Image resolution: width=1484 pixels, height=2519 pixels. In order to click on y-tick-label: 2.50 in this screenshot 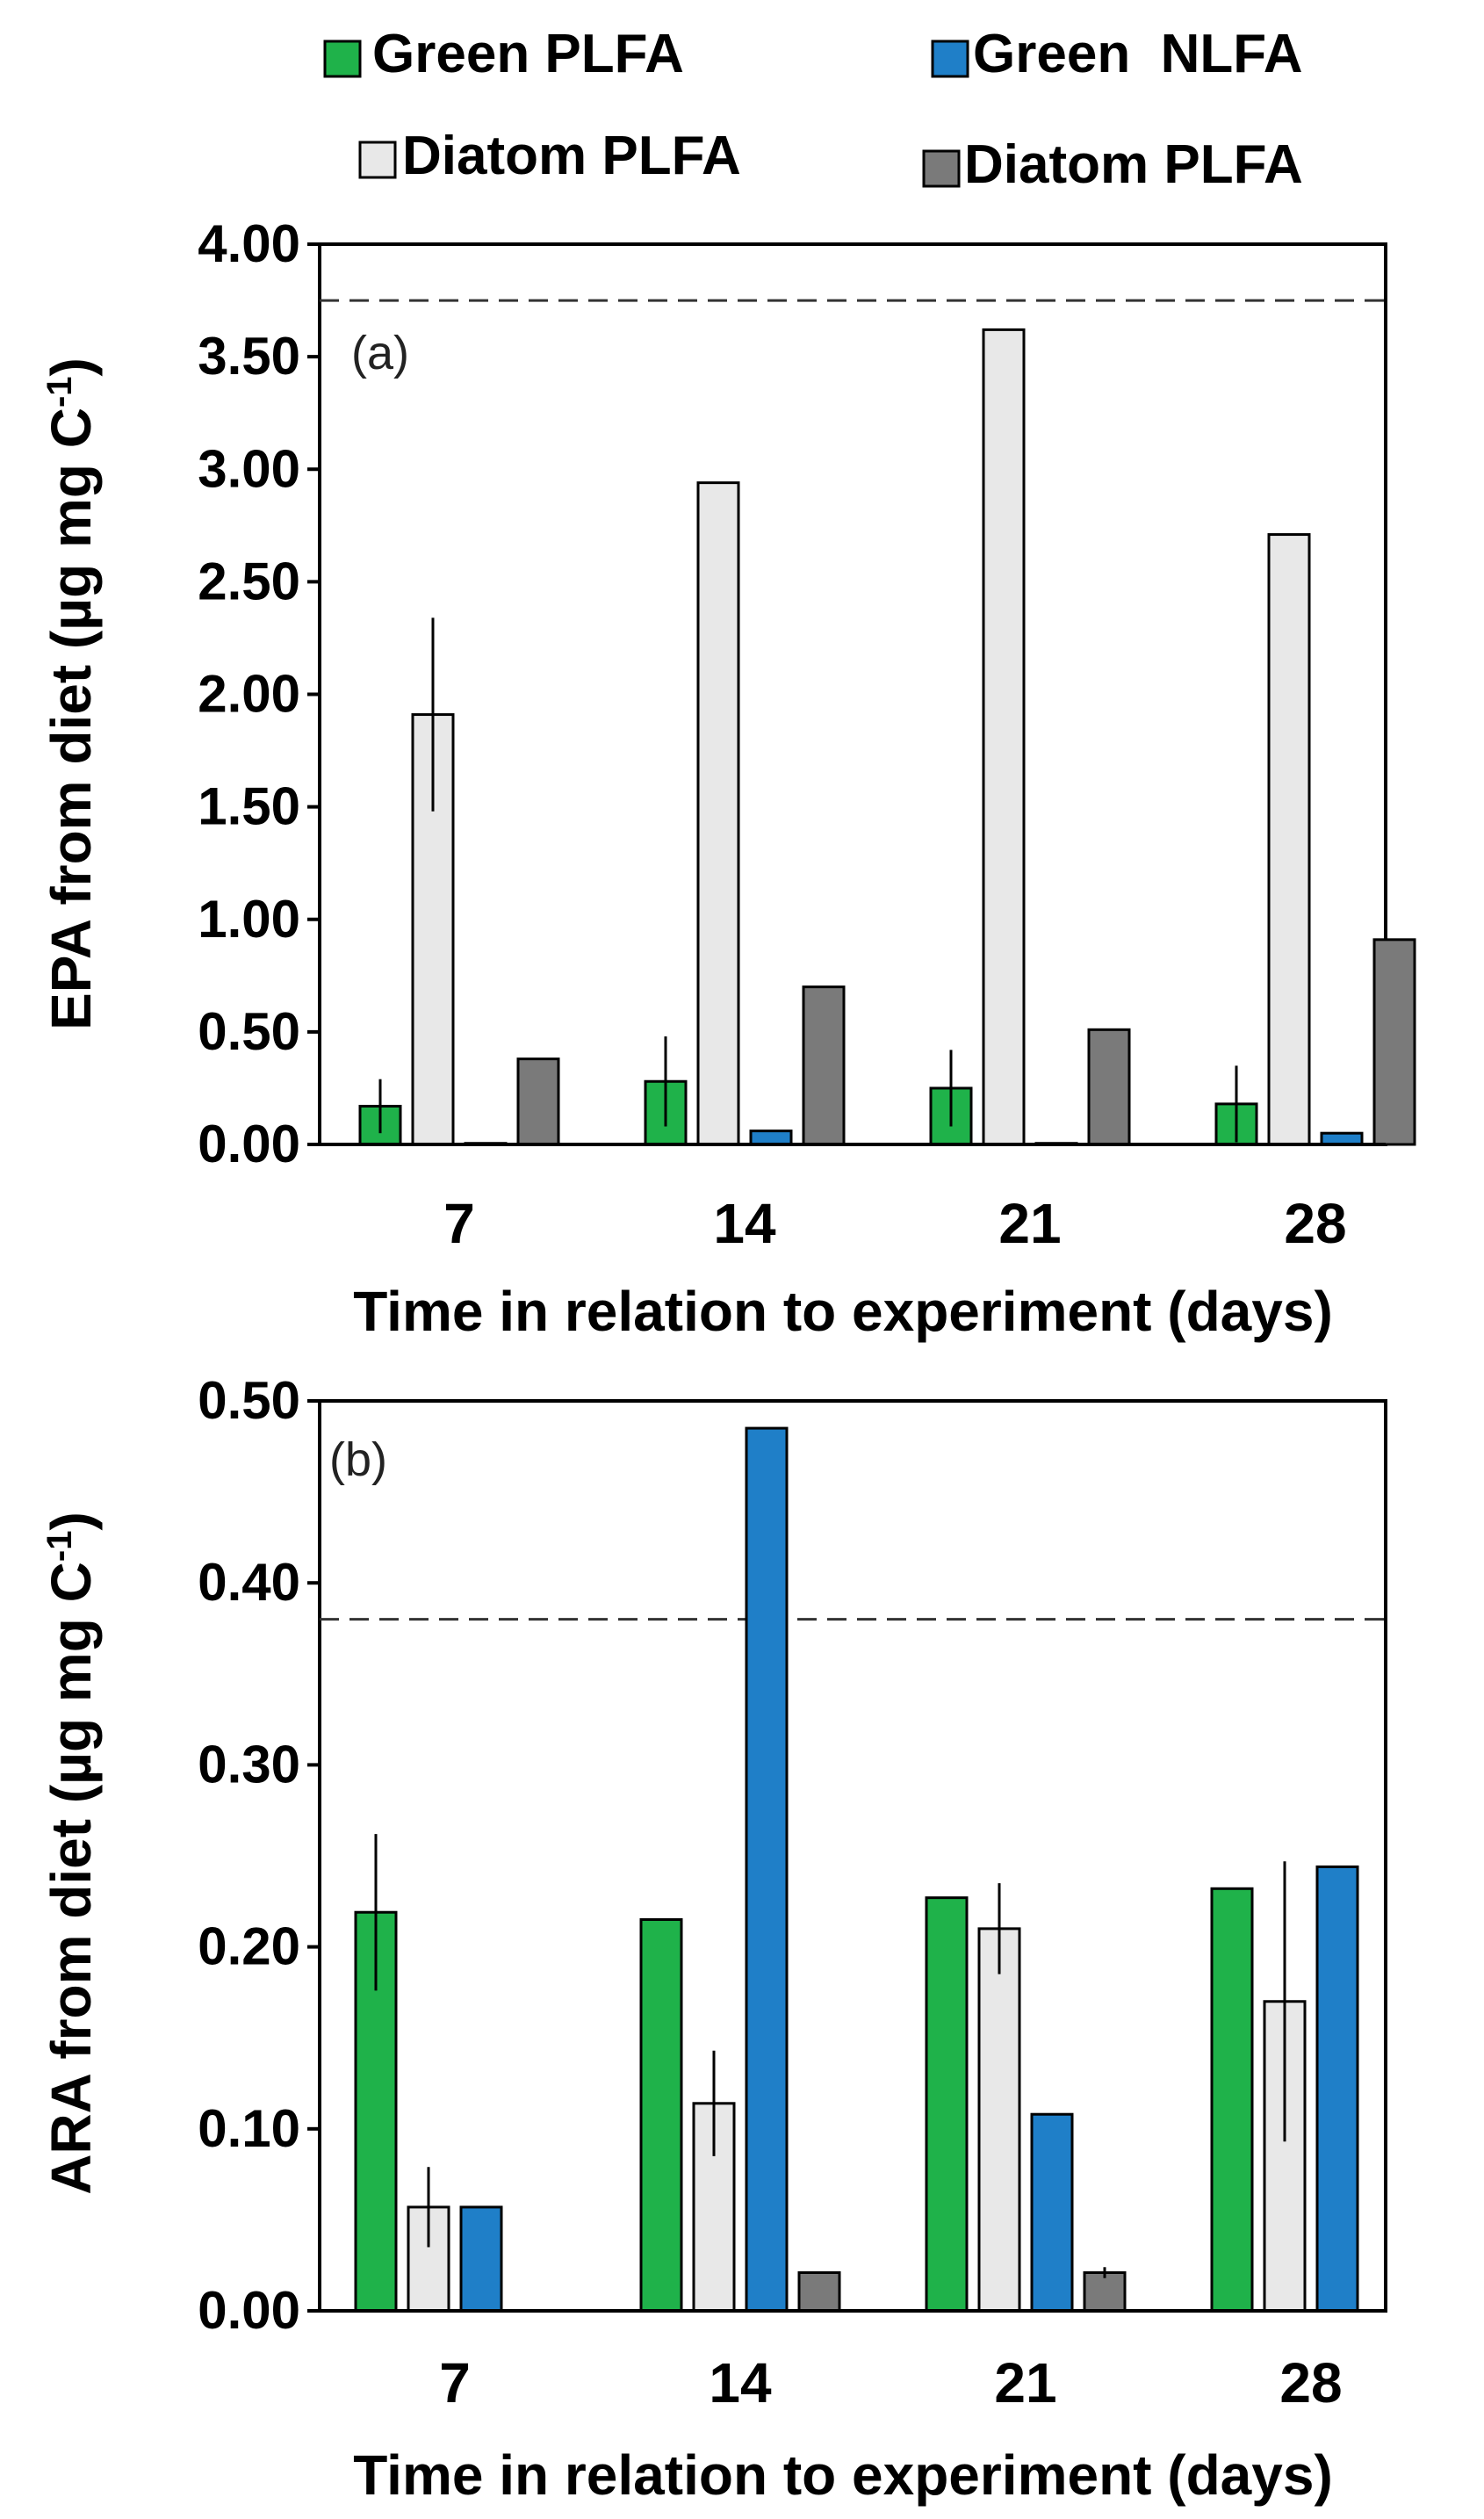, I will do `click(249, 581)`.